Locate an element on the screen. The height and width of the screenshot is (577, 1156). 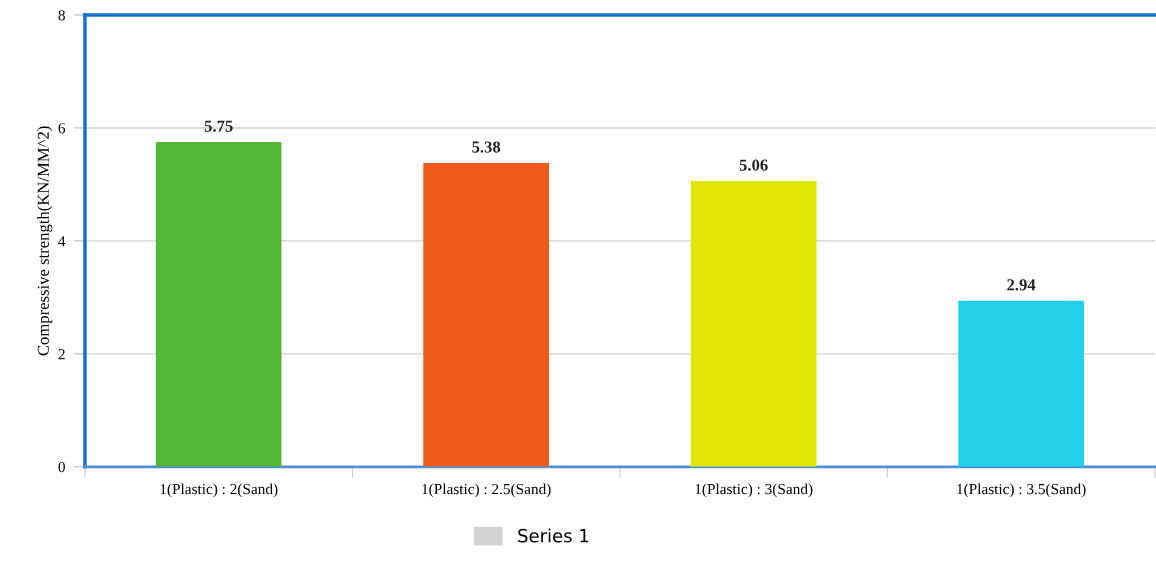
y-tick-label: 0 is located at coordinates (61, 467).